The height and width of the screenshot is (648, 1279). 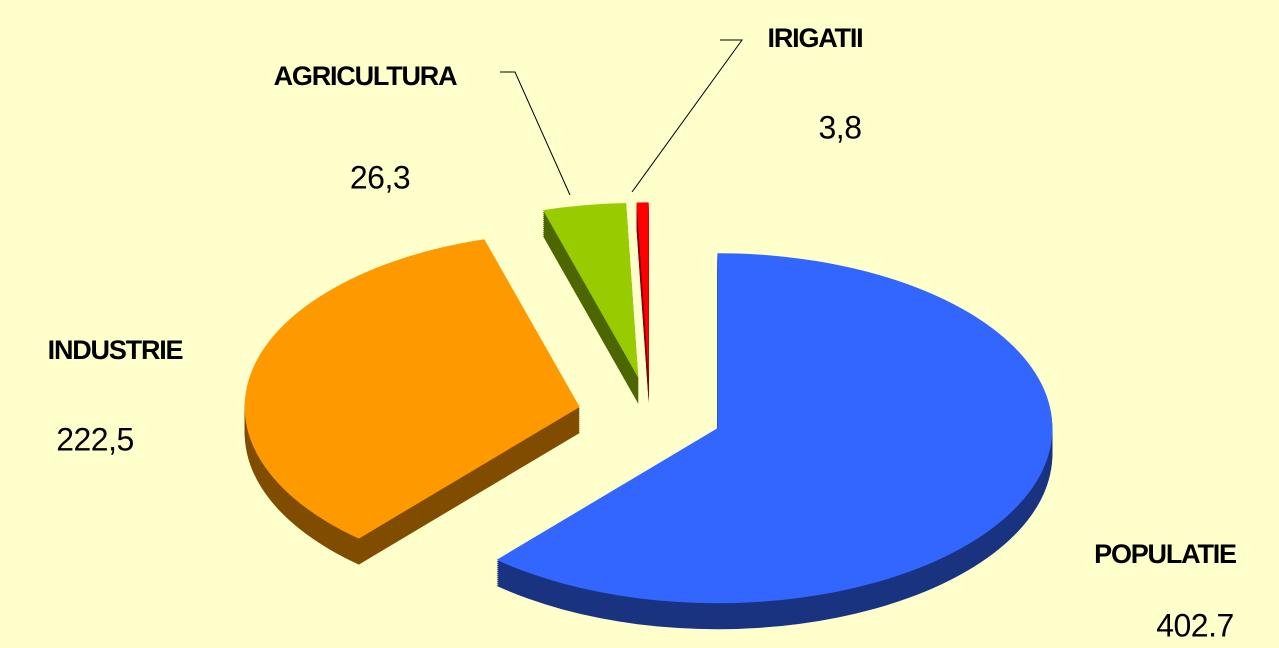 I want to click on slice-value: 3,8, so click(x=840, y=127).